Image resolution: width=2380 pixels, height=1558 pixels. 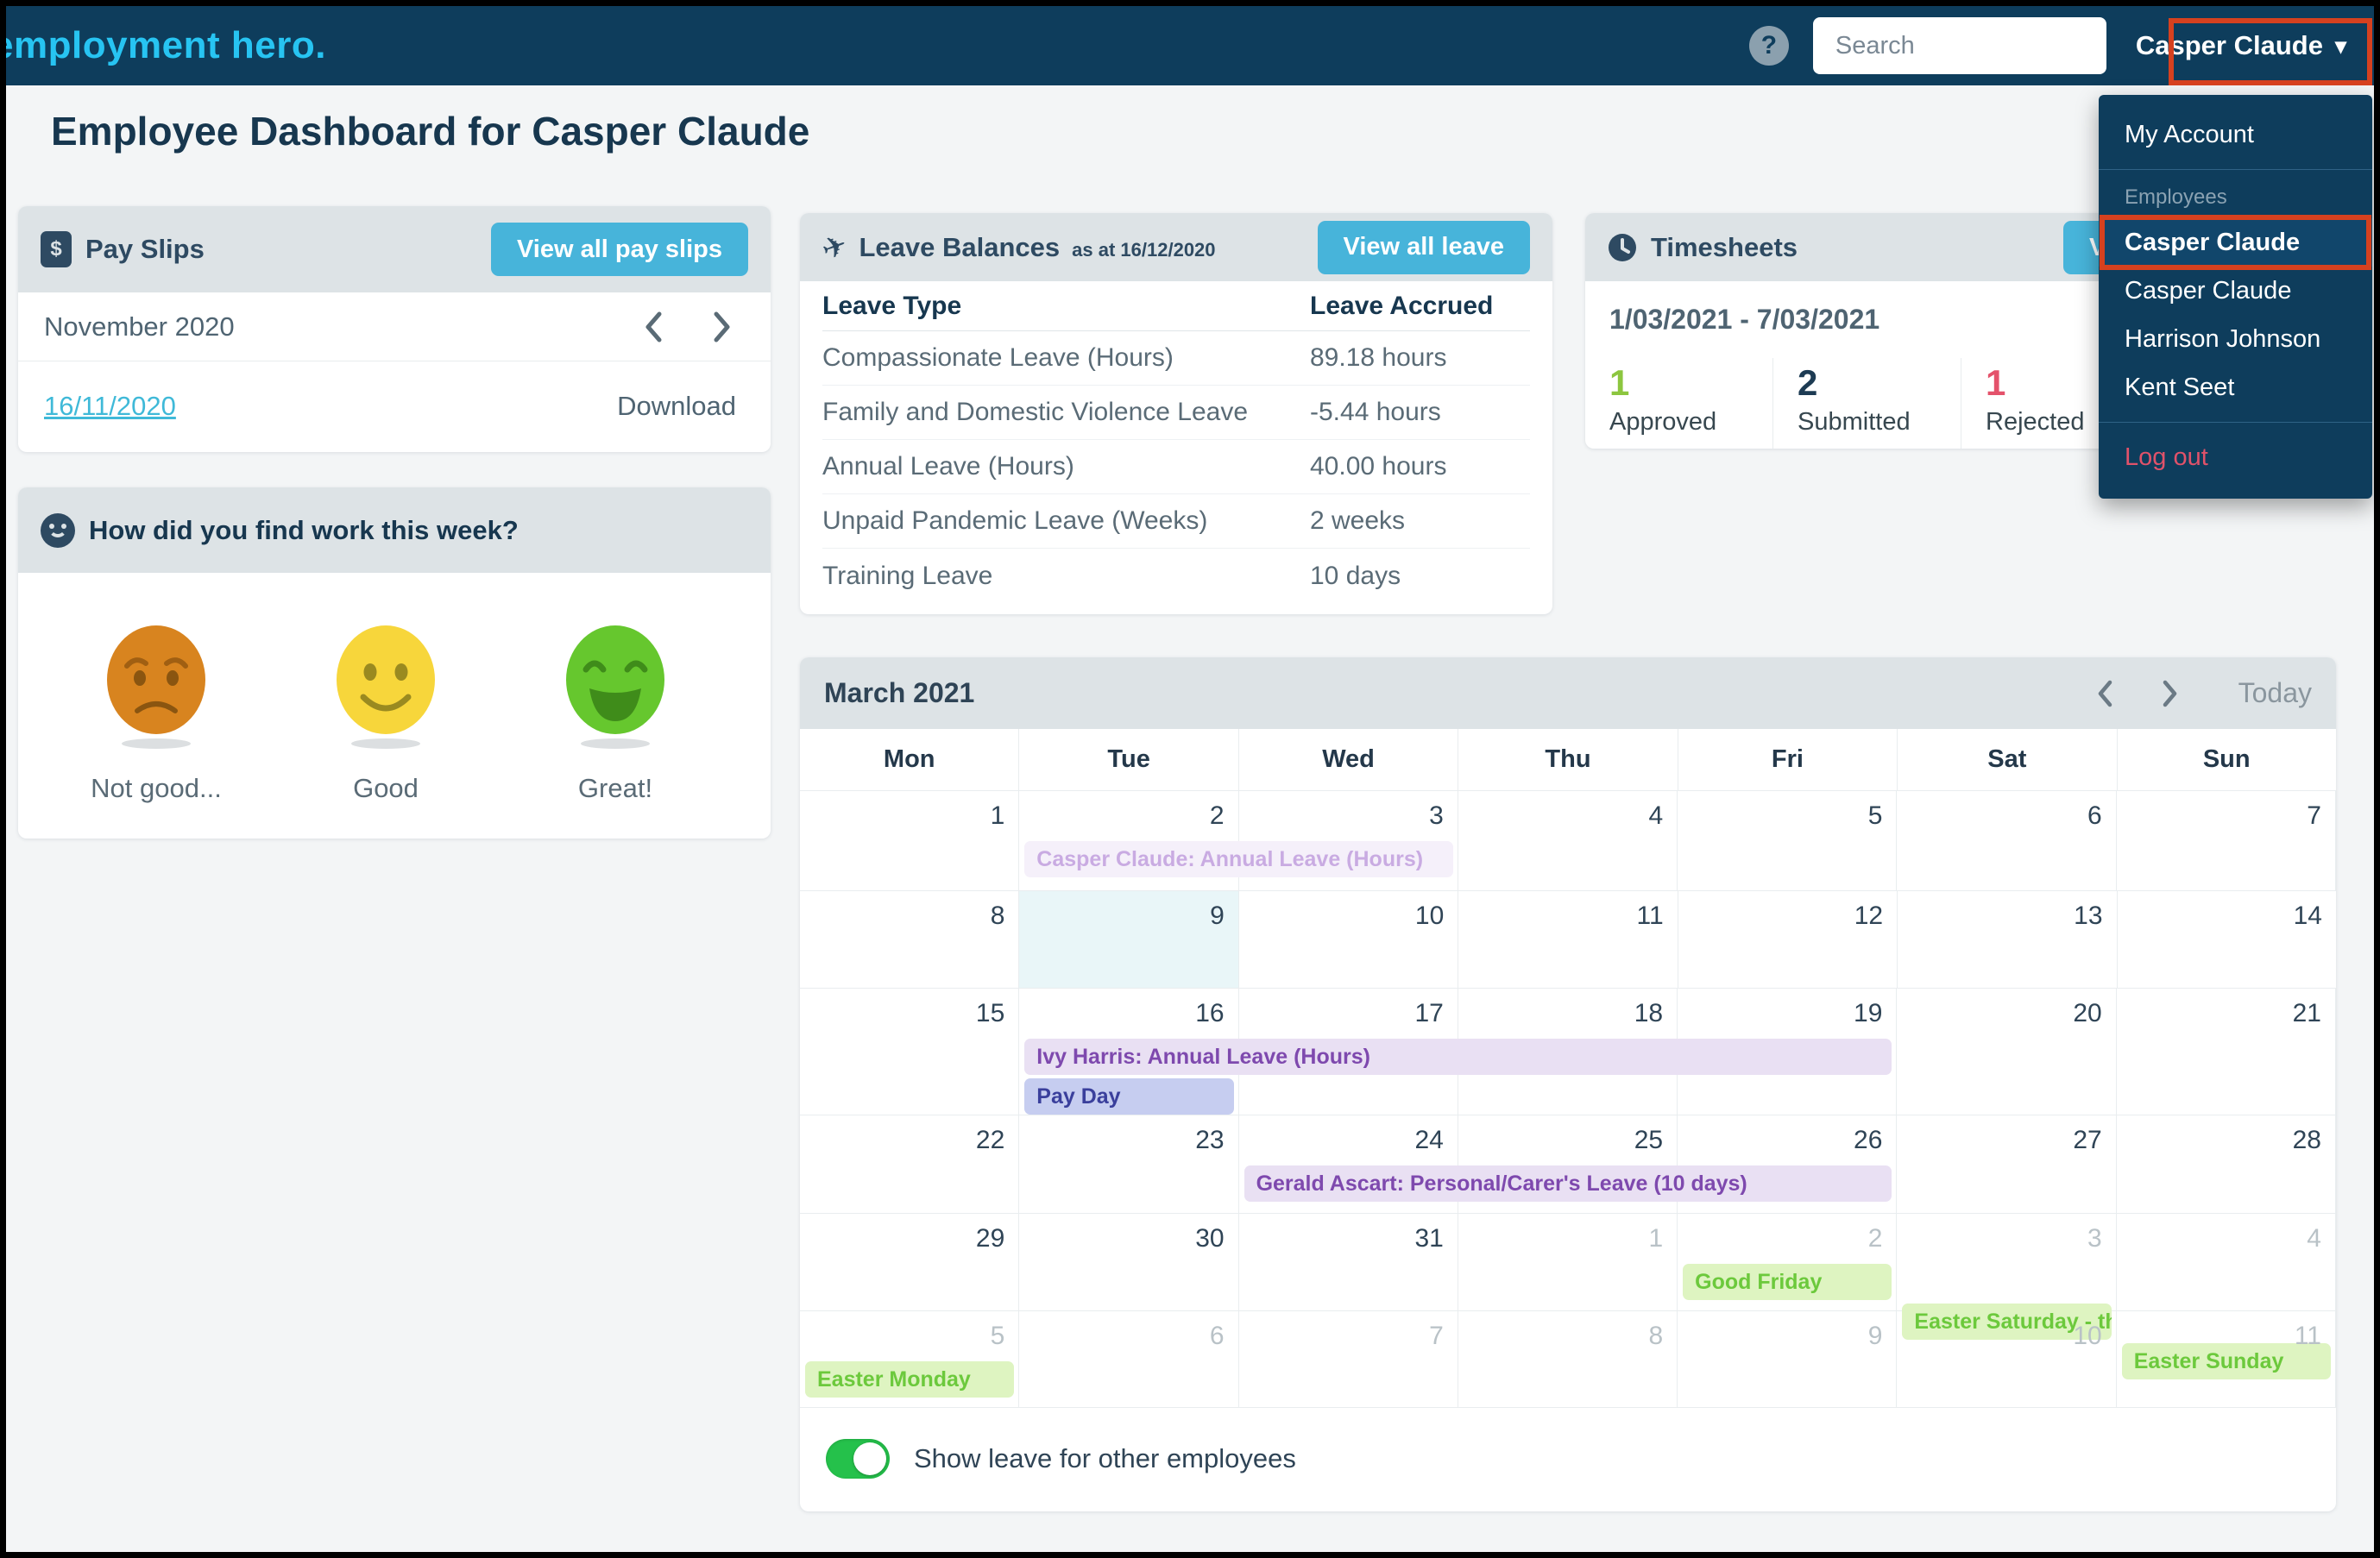 I want to click on menu-item-employee: Harrison Johnson, so click(x=2223, y=339).